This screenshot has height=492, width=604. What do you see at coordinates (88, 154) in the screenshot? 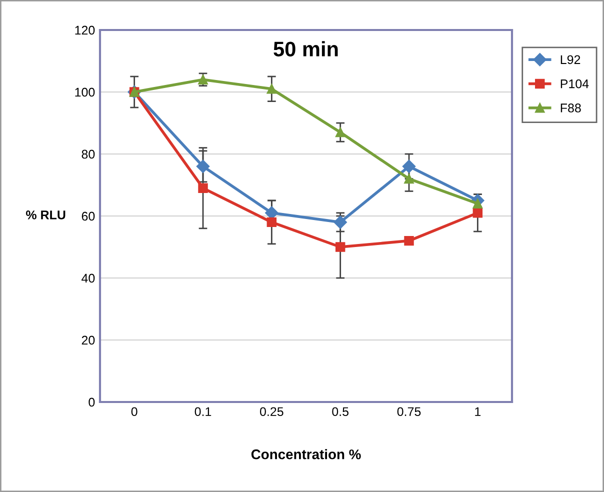
I see `y-tick-label: 80` at bounding box center [88, 154].